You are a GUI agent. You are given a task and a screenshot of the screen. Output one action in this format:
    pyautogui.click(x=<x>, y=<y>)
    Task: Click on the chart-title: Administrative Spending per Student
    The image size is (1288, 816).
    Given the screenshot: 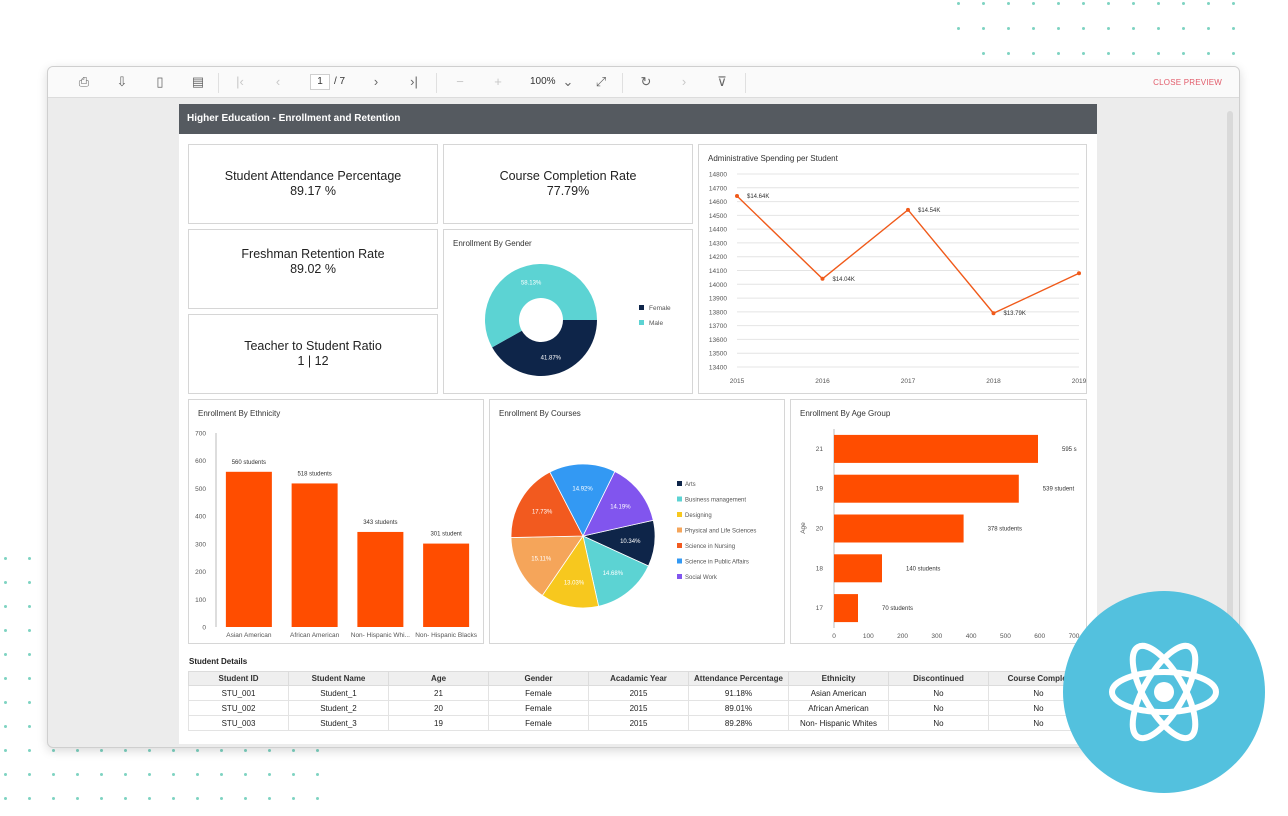 What is the action you would take?
    pyautogui.click(x=773, y=158)
    